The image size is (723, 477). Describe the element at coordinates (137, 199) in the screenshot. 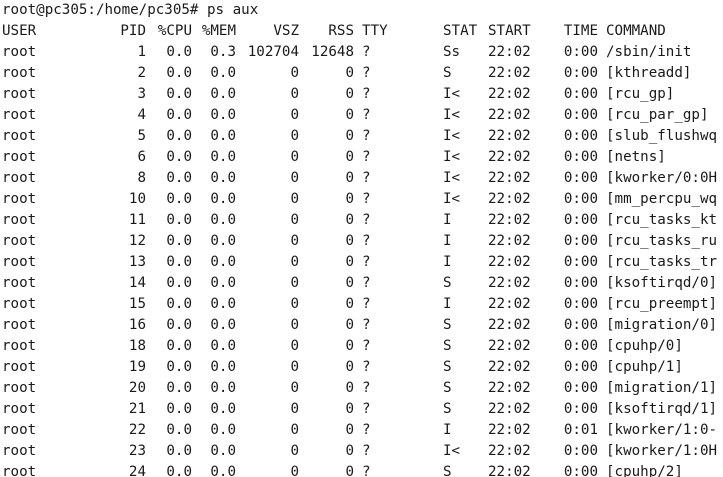

I see `cell-pid: 10` at that location.